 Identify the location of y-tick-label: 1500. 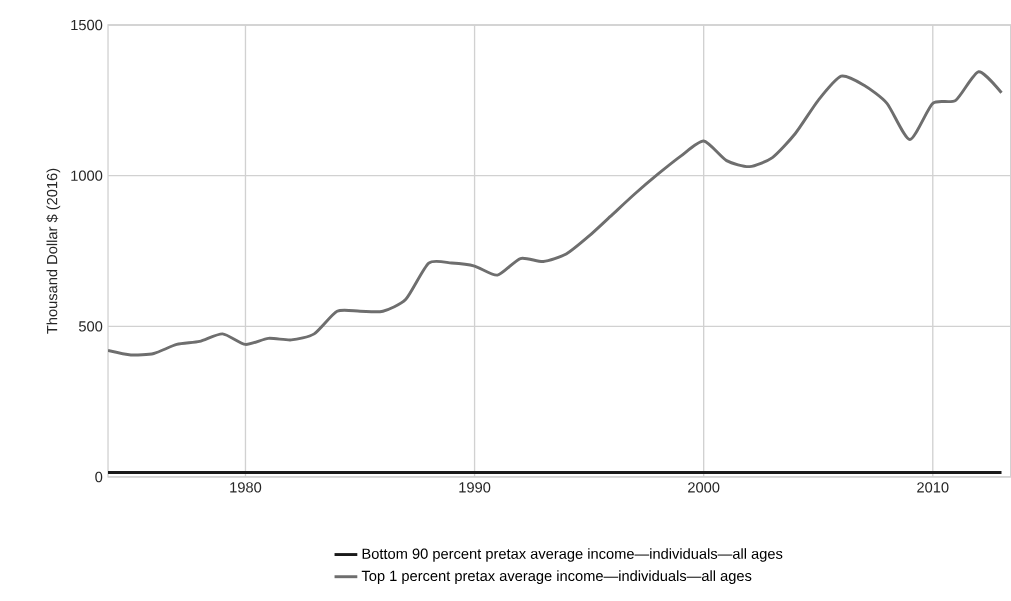
(87, 25).